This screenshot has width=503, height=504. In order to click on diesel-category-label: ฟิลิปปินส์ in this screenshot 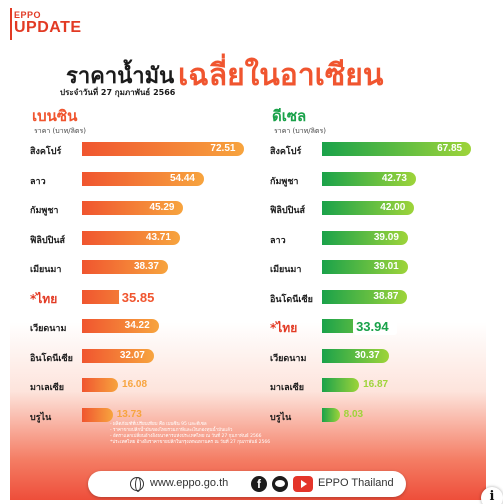, I will do `click(287, 211)`.